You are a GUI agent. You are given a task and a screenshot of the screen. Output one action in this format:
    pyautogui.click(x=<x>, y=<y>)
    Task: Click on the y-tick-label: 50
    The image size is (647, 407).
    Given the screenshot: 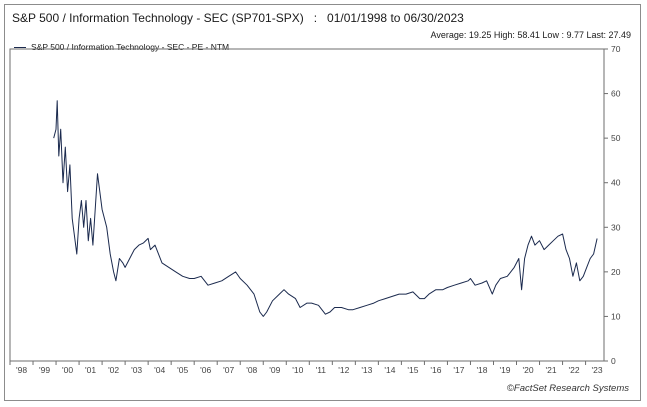 What is the action you would take?
    pyautogui.click(x=616, y=138)
    